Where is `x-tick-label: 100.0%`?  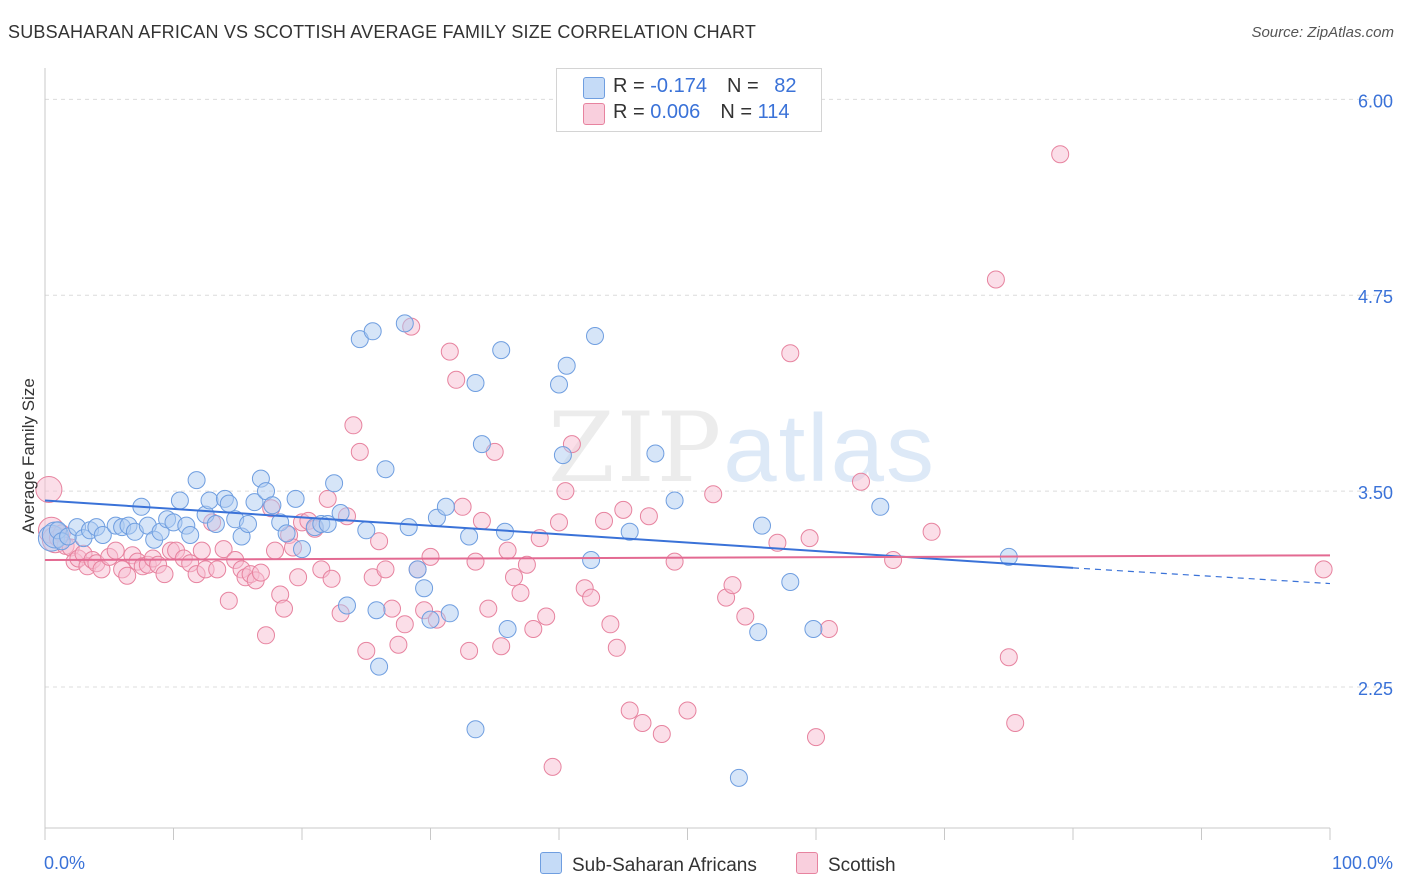
x-tick-label: 100.0% is located at coordinates (1362, 863).